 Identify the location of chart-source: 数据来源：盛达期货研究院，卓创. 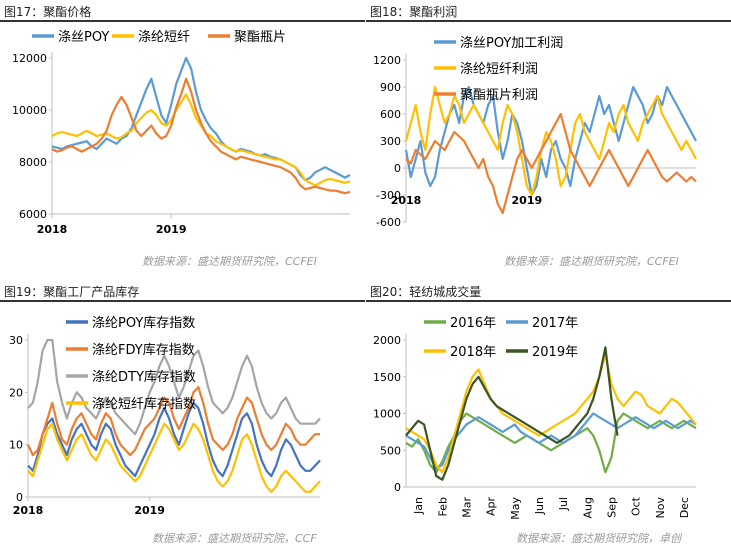
(598, 538).